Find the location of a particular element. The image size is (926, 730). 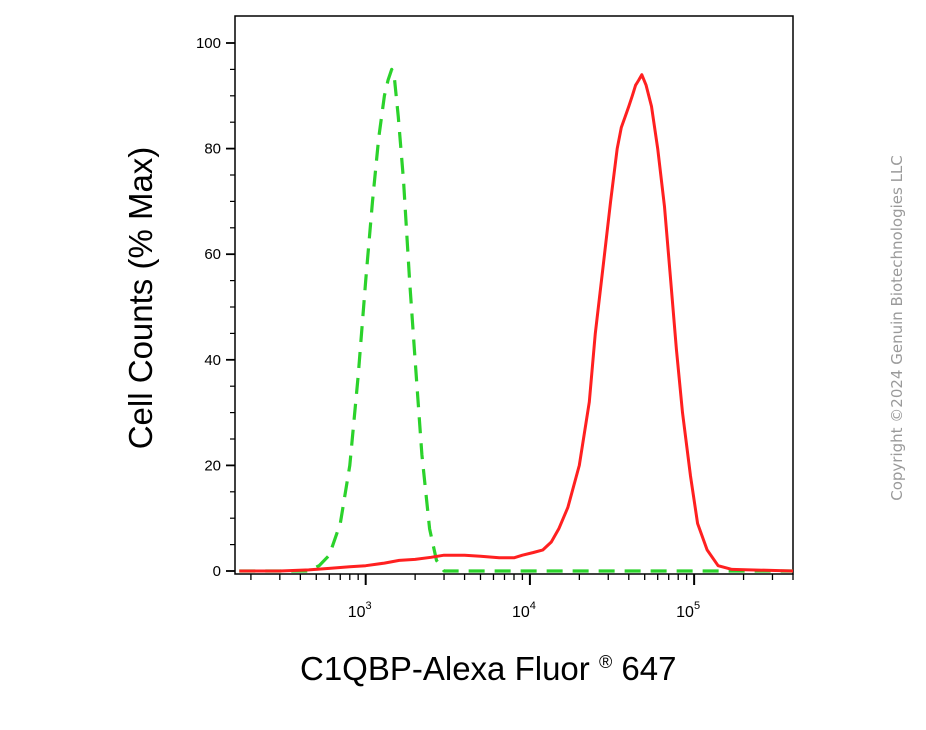

x-axis-title-suffix: 647 is located at coordinates (648, 668).